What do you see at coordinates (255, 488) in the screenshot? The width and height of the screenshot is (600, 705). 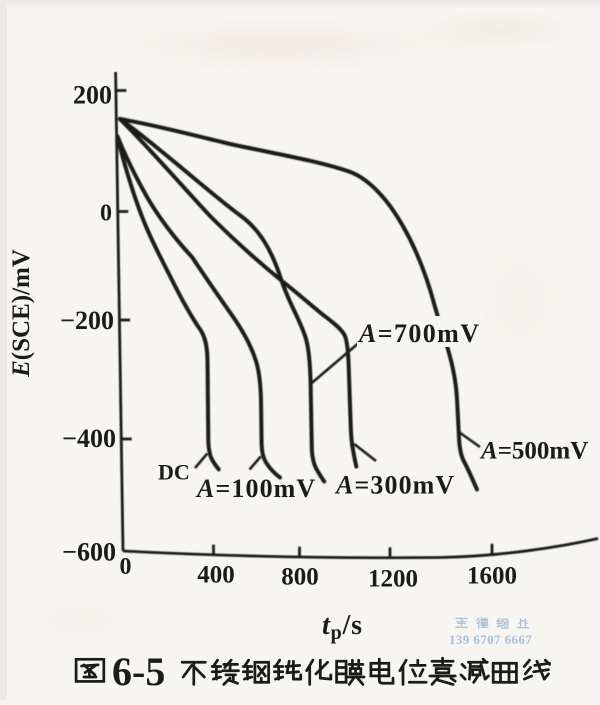 I see `svg-text: A=100mV` at bounding box center [255, 488].